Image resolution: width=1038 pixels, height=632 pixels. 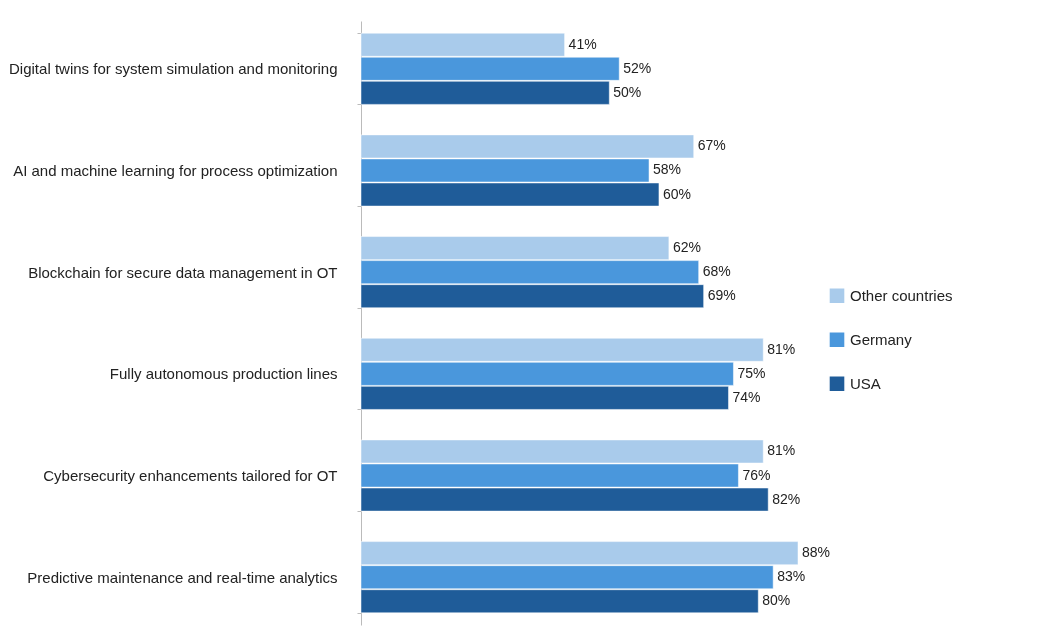 I want to click on data-label: 76%, so click(x=756, y=474).